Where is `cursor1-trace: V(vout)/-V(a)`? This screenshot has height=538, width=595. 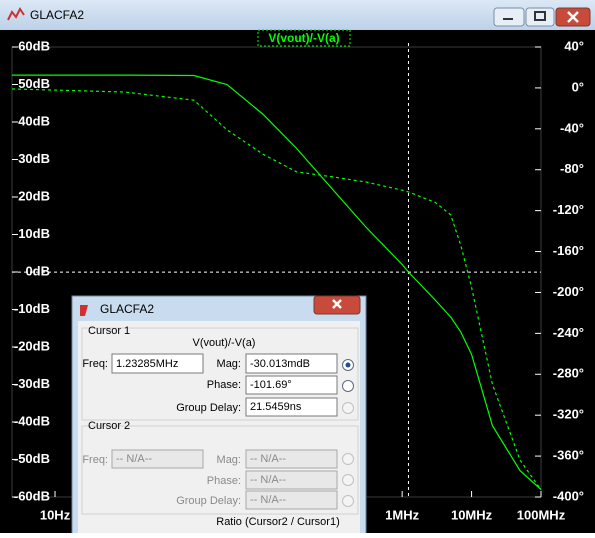 cursor1-trace: V(vout)/-V(a) is located at coordinates (224, 343).